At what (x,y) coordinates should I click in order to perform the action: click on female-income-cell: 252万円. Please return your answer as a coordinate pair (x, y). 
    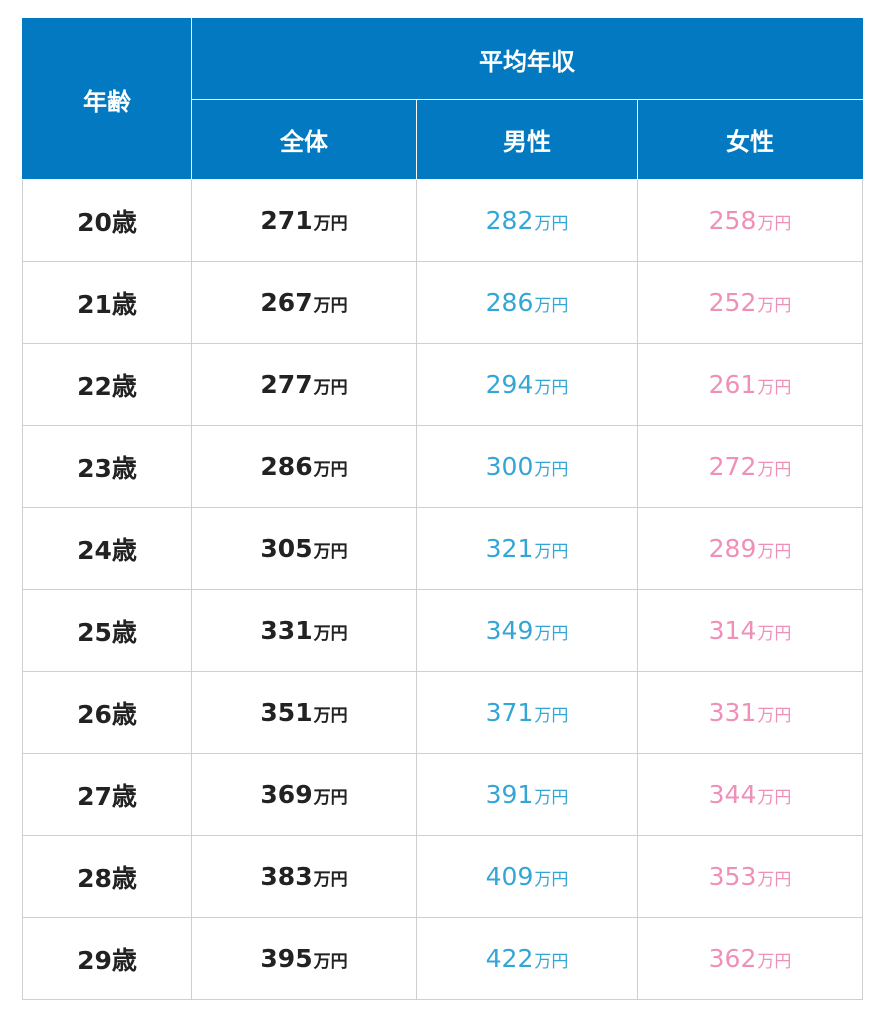
    Looking at the image, I should click on (750, 302).